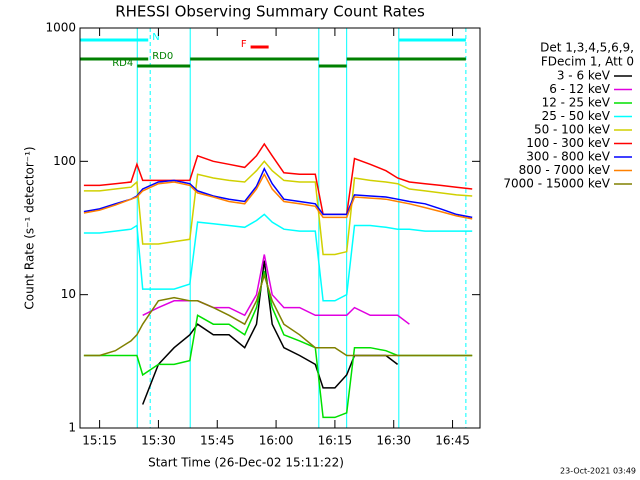 This screenshot has width=640, height=480. What do you see at coordinates (217, 441) in the screenshot?
I see `x-tick-label: 15:45` at bounding box center [217, 441].